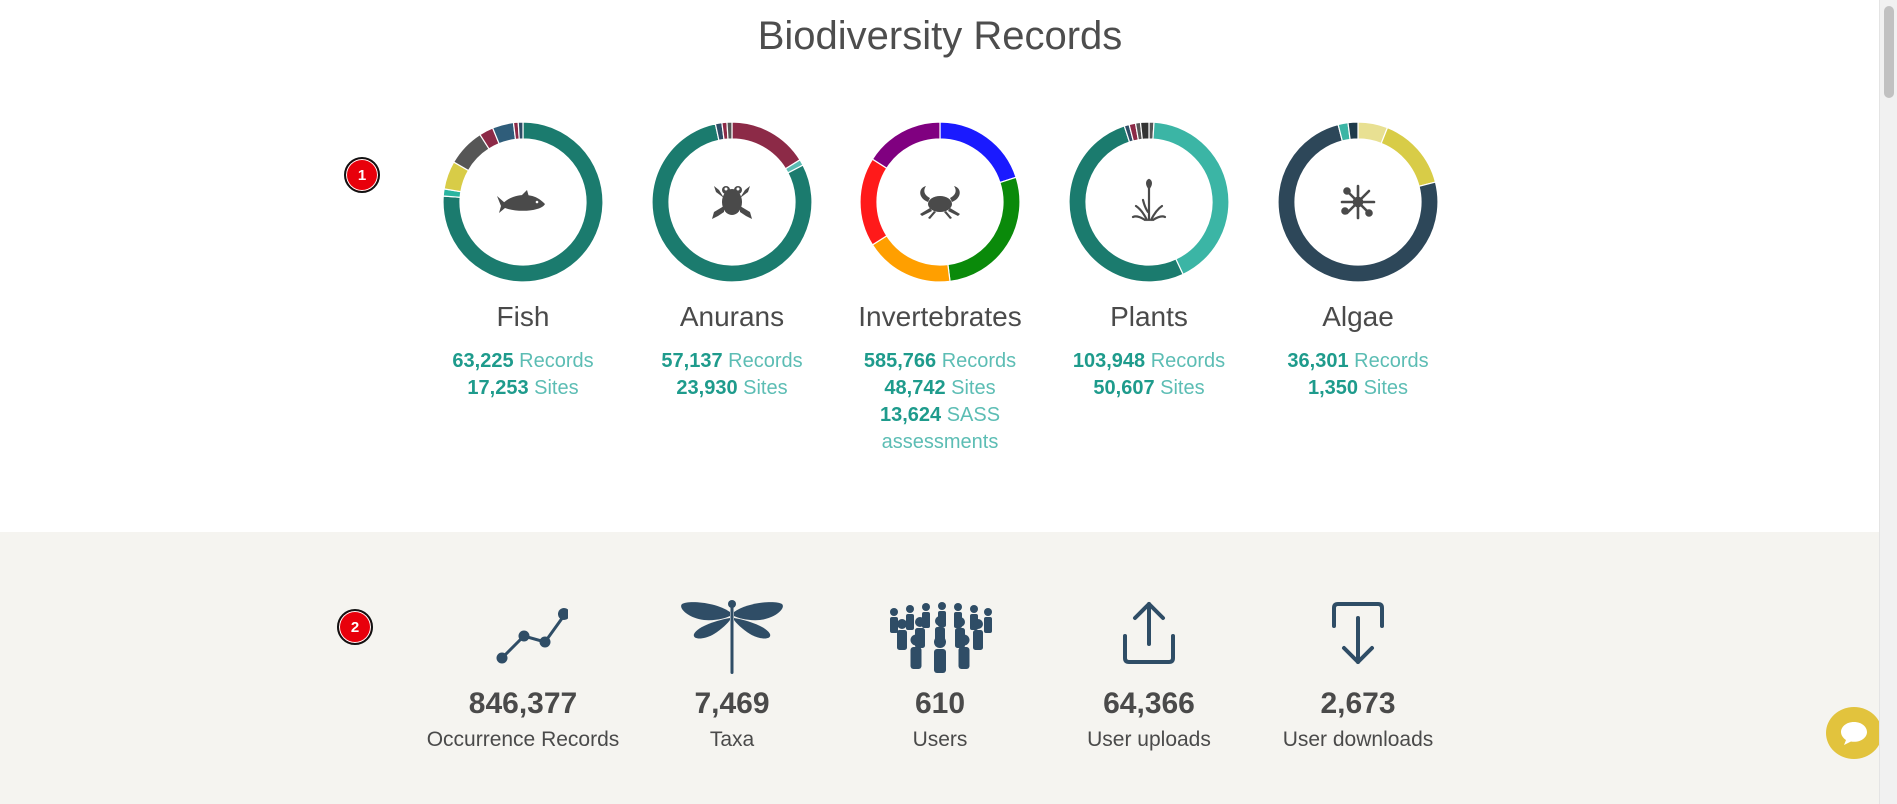 This screenshot has height=804, width=1897. I want to click on stat-value: 846,377, so click(523, 703).